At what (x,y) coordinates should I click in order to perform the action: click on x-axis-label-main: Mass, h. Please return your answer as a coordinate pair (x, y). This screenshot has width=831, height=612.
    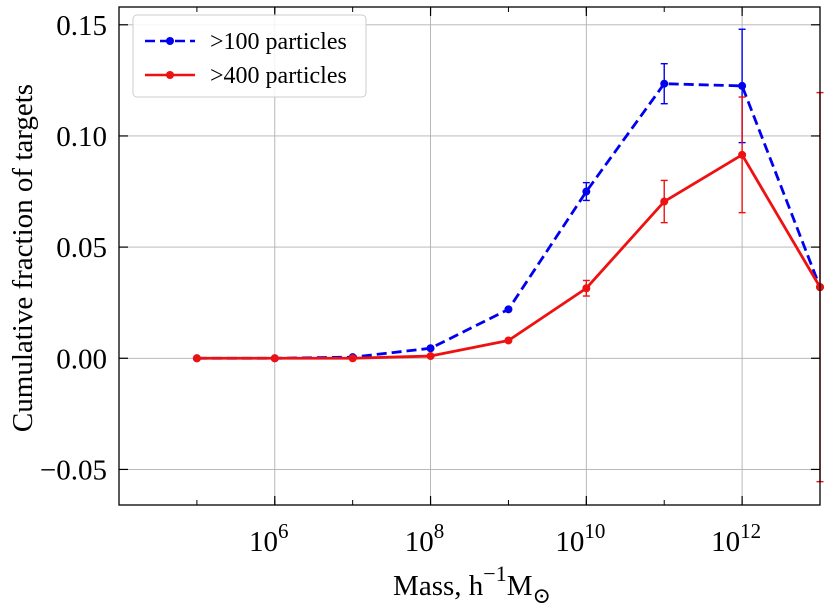
    Looking at the image, I should click on (438, 586).